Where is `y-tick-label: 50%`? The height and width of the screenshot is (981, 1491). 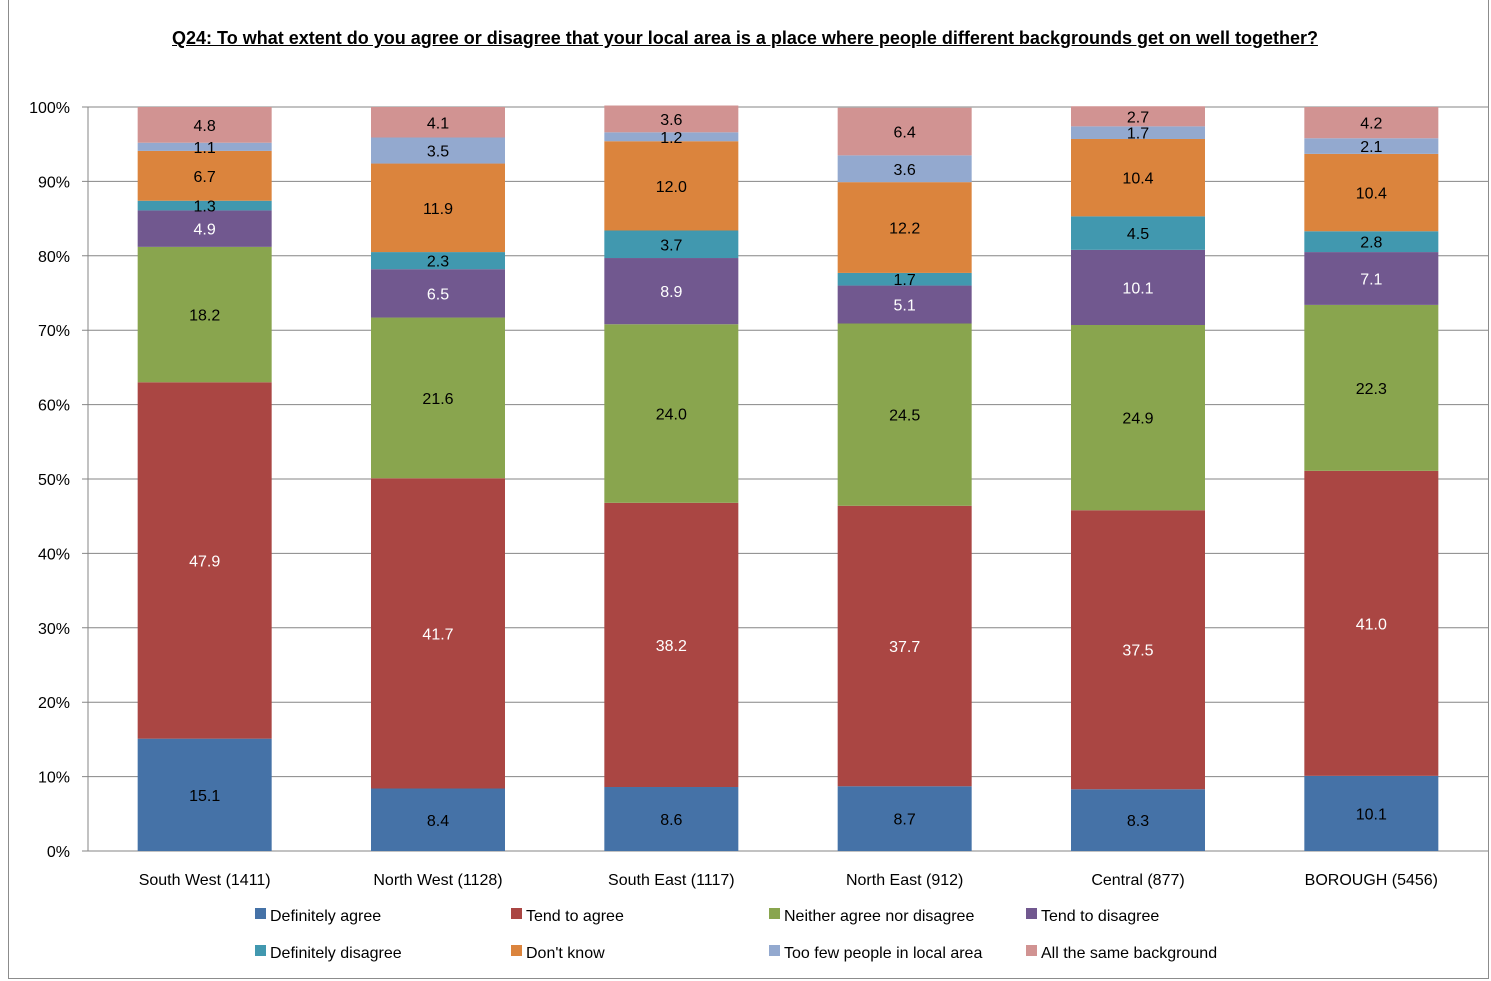 y-tick-label: 50% is located at coordinates (54, 480).